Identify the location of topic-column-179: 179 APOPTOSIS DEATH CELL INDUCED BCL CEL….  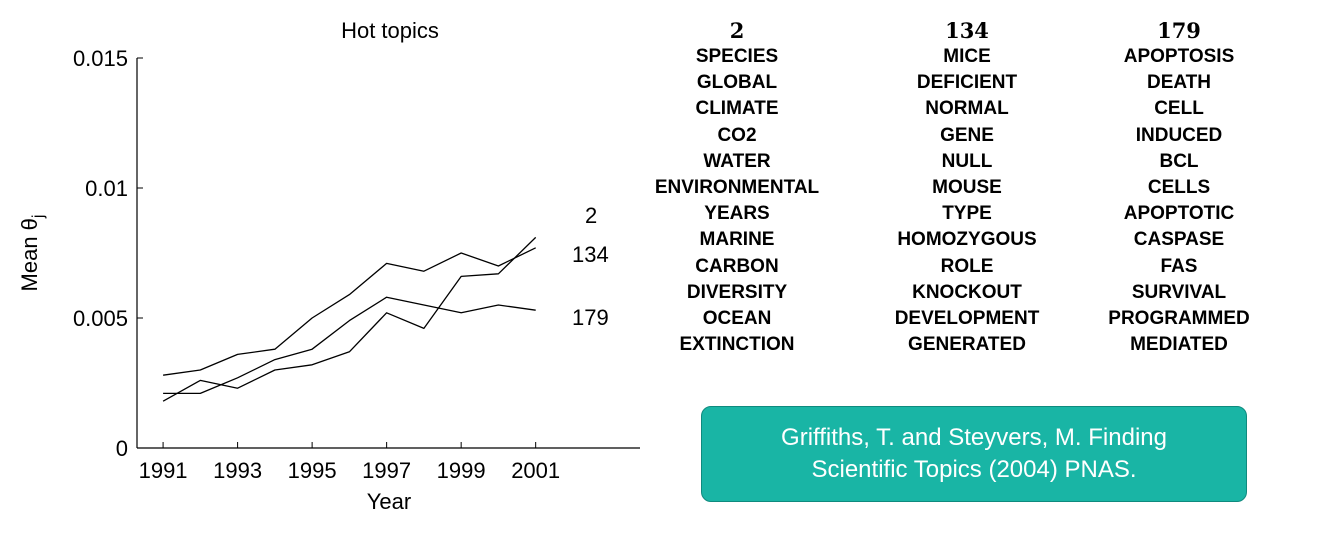
(1179, 188).